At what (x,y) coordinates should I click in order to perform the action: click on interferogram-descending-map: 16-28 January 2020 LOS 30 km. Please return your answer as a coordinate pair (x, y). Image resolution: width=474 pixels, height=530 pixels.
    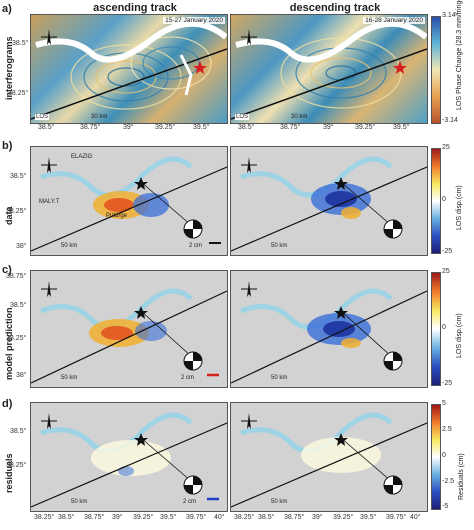
    Looking at the image, I should click on (329, 69).